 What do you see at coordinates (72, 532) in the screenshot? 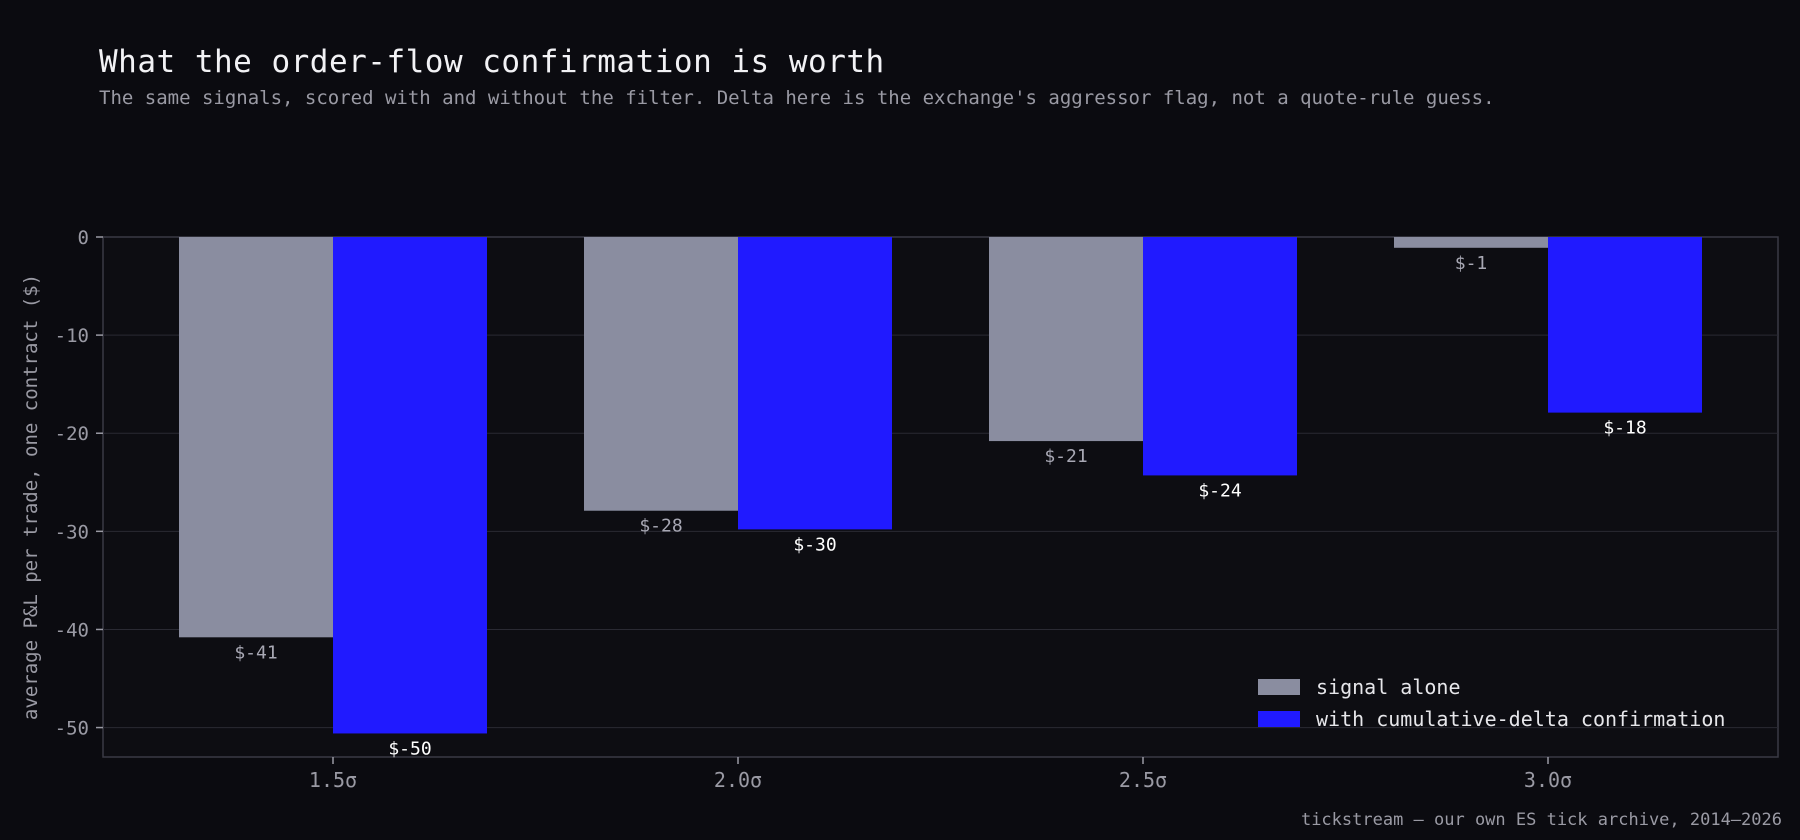
I see `y-tick-label: -30` at bounding box center [72, 532].